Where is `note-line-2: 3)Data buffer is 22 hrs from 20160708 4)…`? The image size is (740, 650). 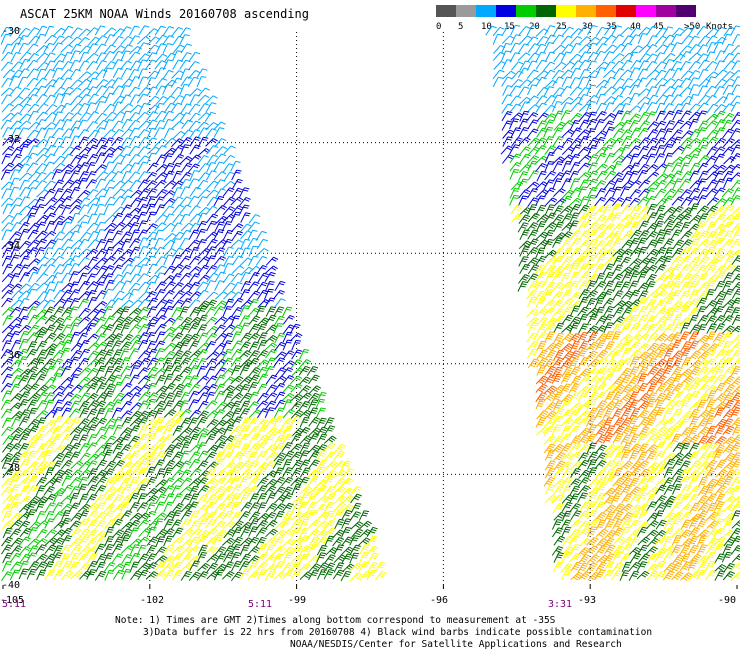
note-line-2: 3)Data buffer is 22 hrs from 20160708 4)… is located at coordinates (398, 632).